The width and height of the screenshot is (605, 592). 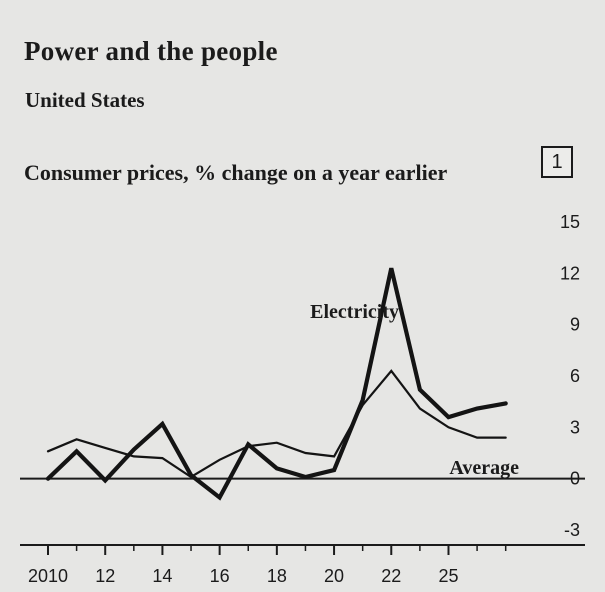 What do you see at coordinates (48, 576) in the screenshot?
I see `x-tick-label: 2010` at bounding box center [48, 576].